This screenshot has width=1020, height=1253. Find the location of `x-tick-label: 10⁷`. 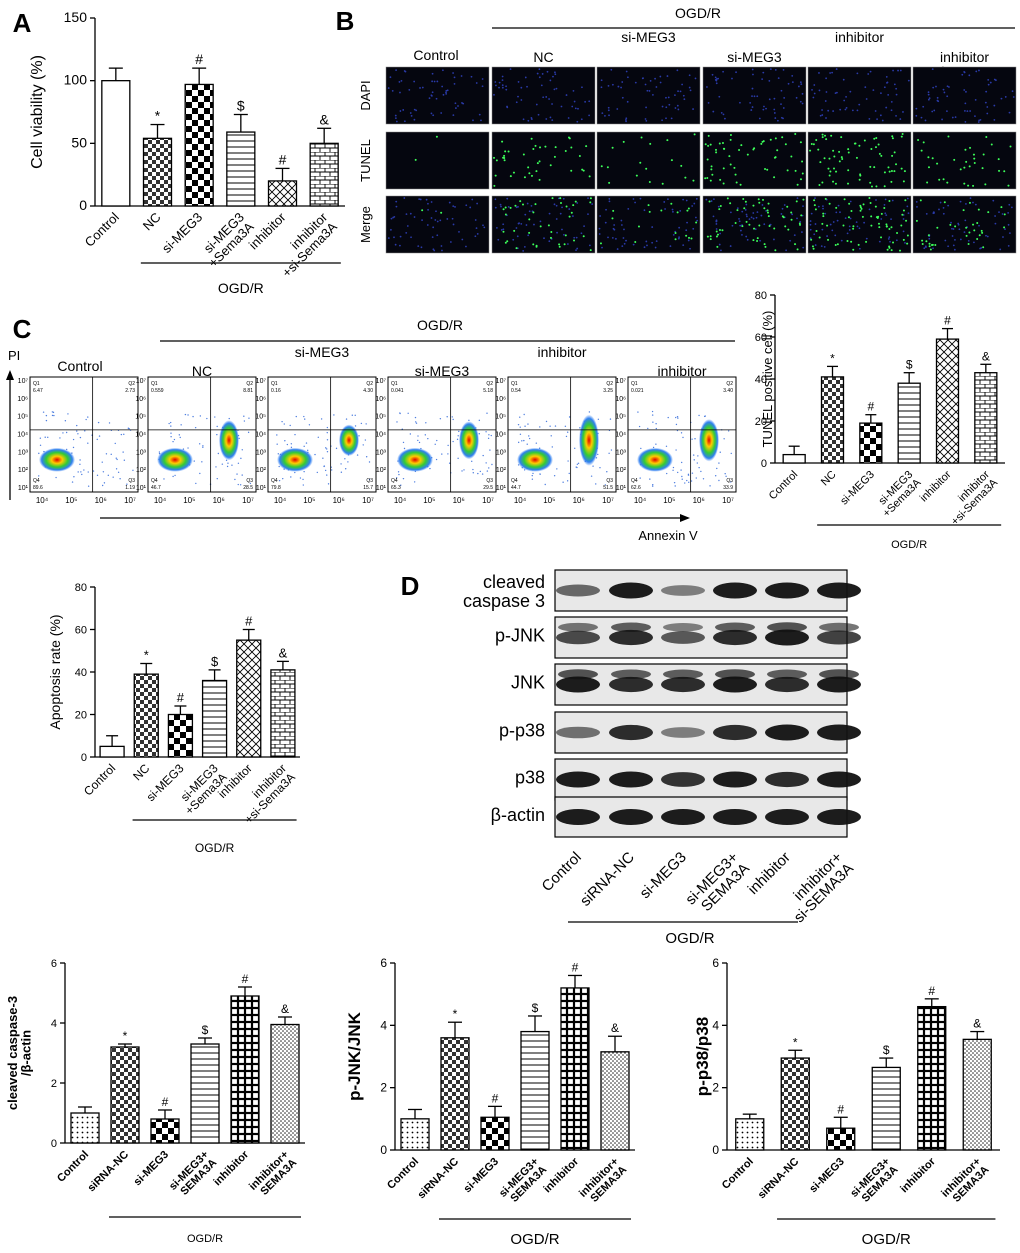

x-tick-label: 10⁷ is located at coordinates (368, 500).